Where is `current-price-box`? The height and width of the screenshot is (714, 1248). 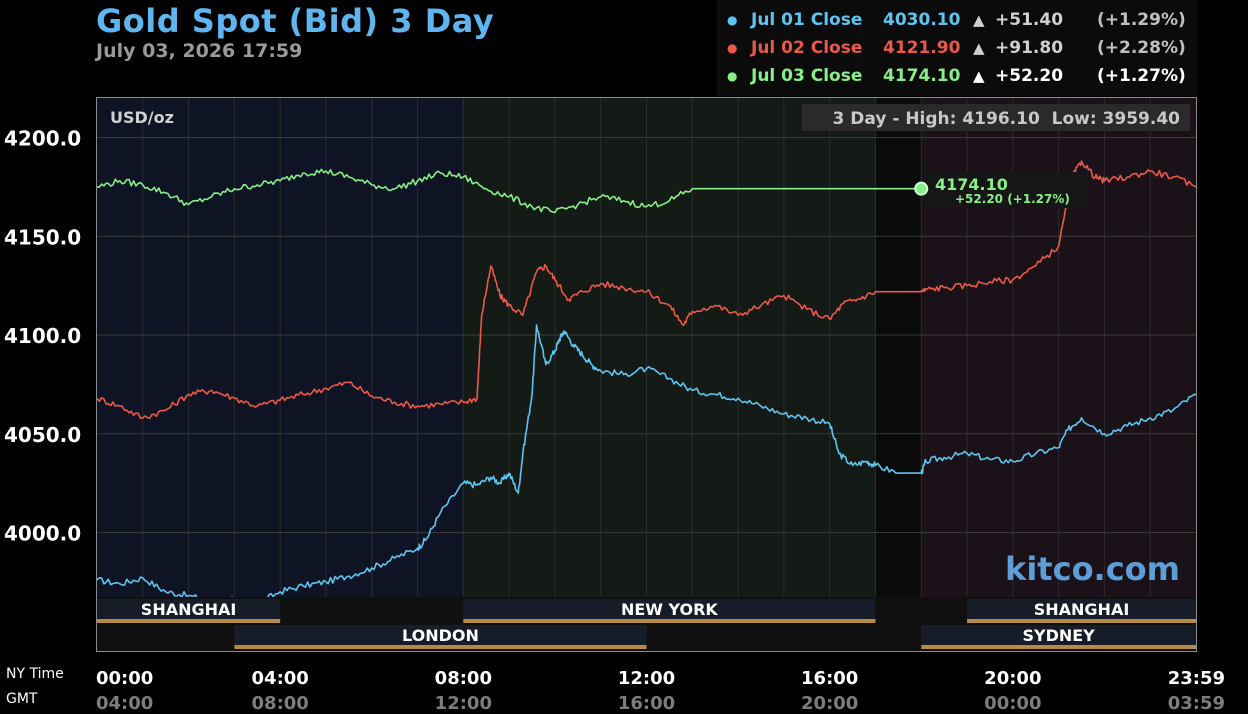 current-price-box is located at coordinates (1005, 190).